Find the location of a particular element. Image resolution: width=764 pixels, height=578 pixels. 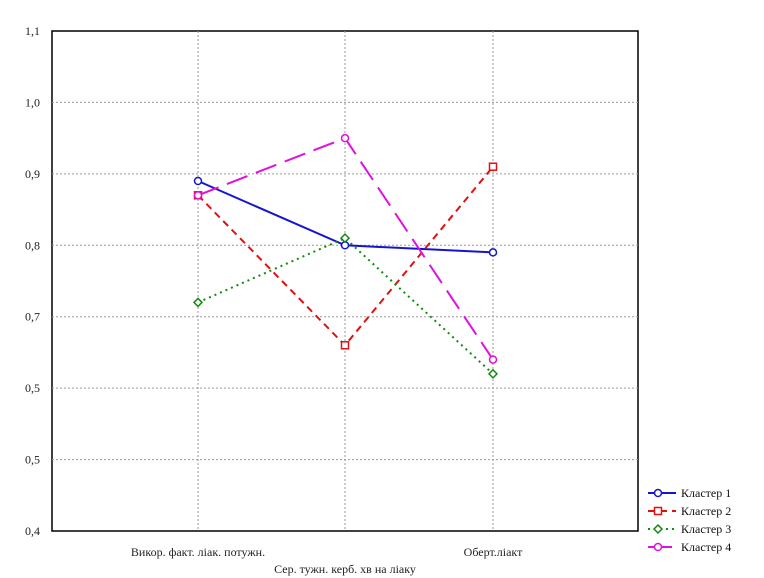

legend-item: Кластер 3 is located at coordinates (689, 529).